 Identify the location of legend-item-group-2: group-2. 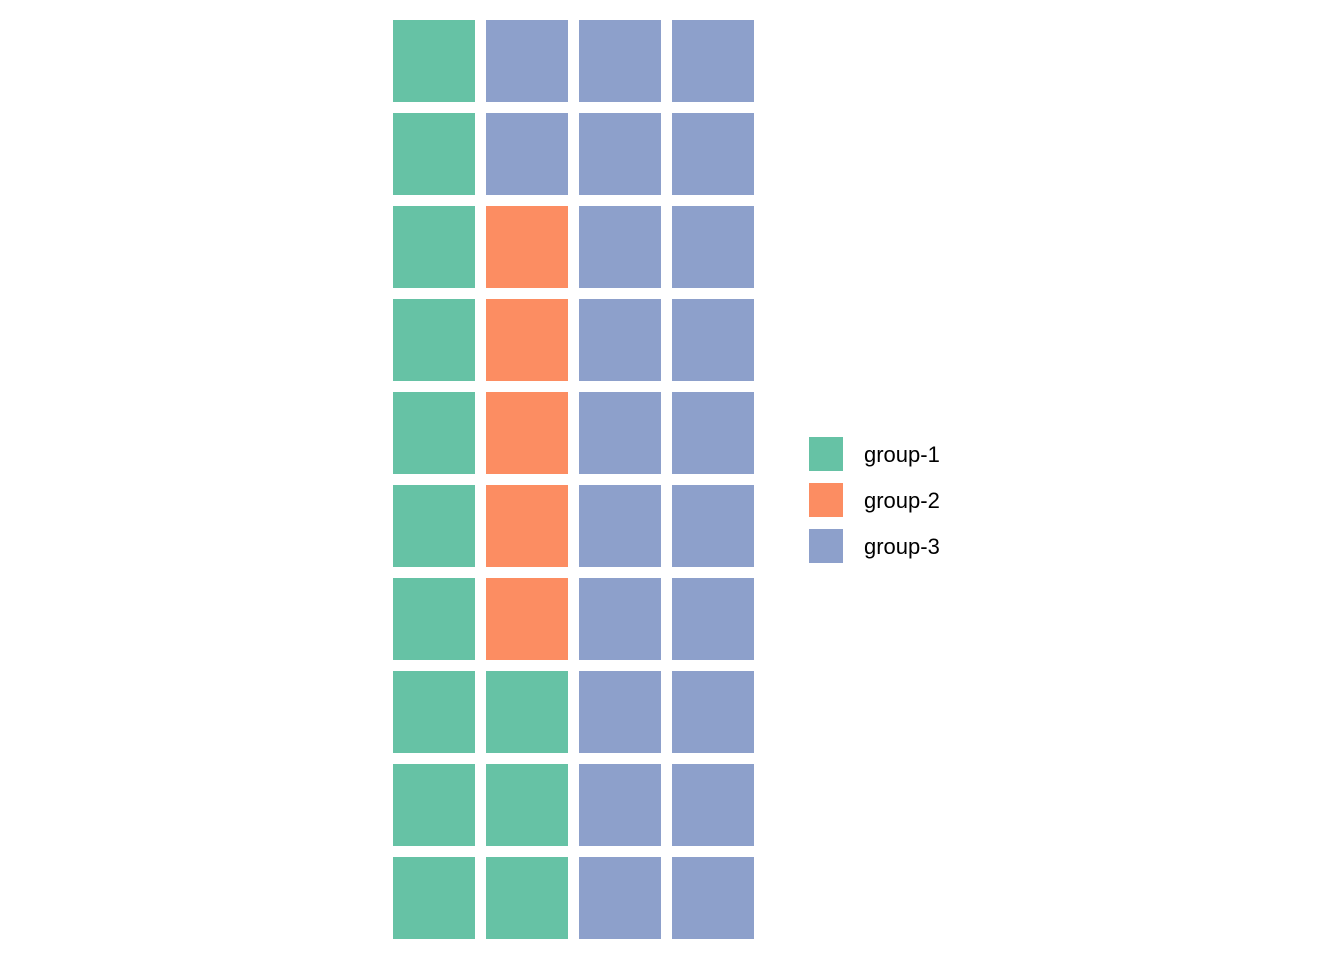
(874, 500).